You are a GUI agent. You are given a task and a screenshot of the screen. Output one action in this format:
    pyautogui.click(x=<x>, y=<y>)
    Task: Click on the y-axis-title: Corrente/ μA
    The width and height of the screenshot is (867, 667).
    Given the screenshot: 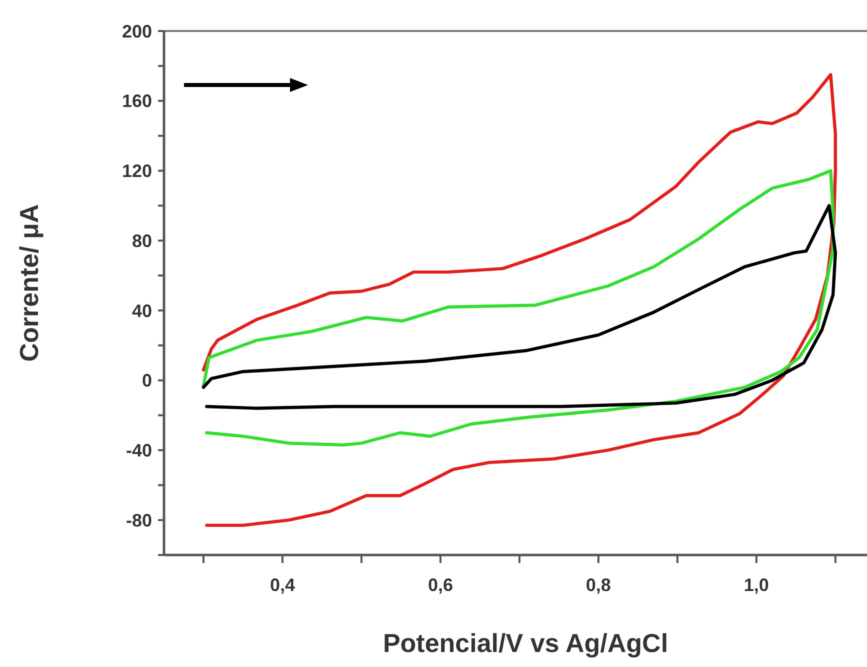 What is the action you would take?
    pyautogui.click(x=29, y=283)
    